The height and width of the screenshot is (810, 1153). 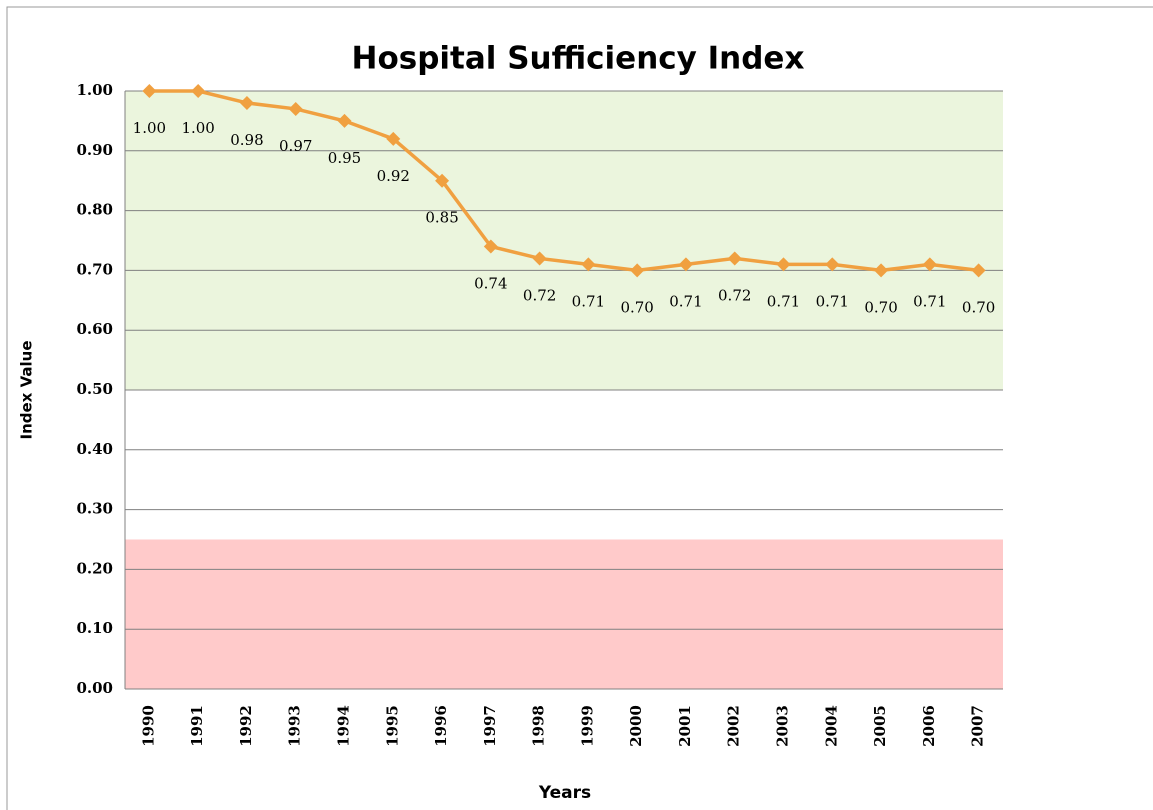 I want to click on y-tick-label: 0.00, so click(x=94, y=688).